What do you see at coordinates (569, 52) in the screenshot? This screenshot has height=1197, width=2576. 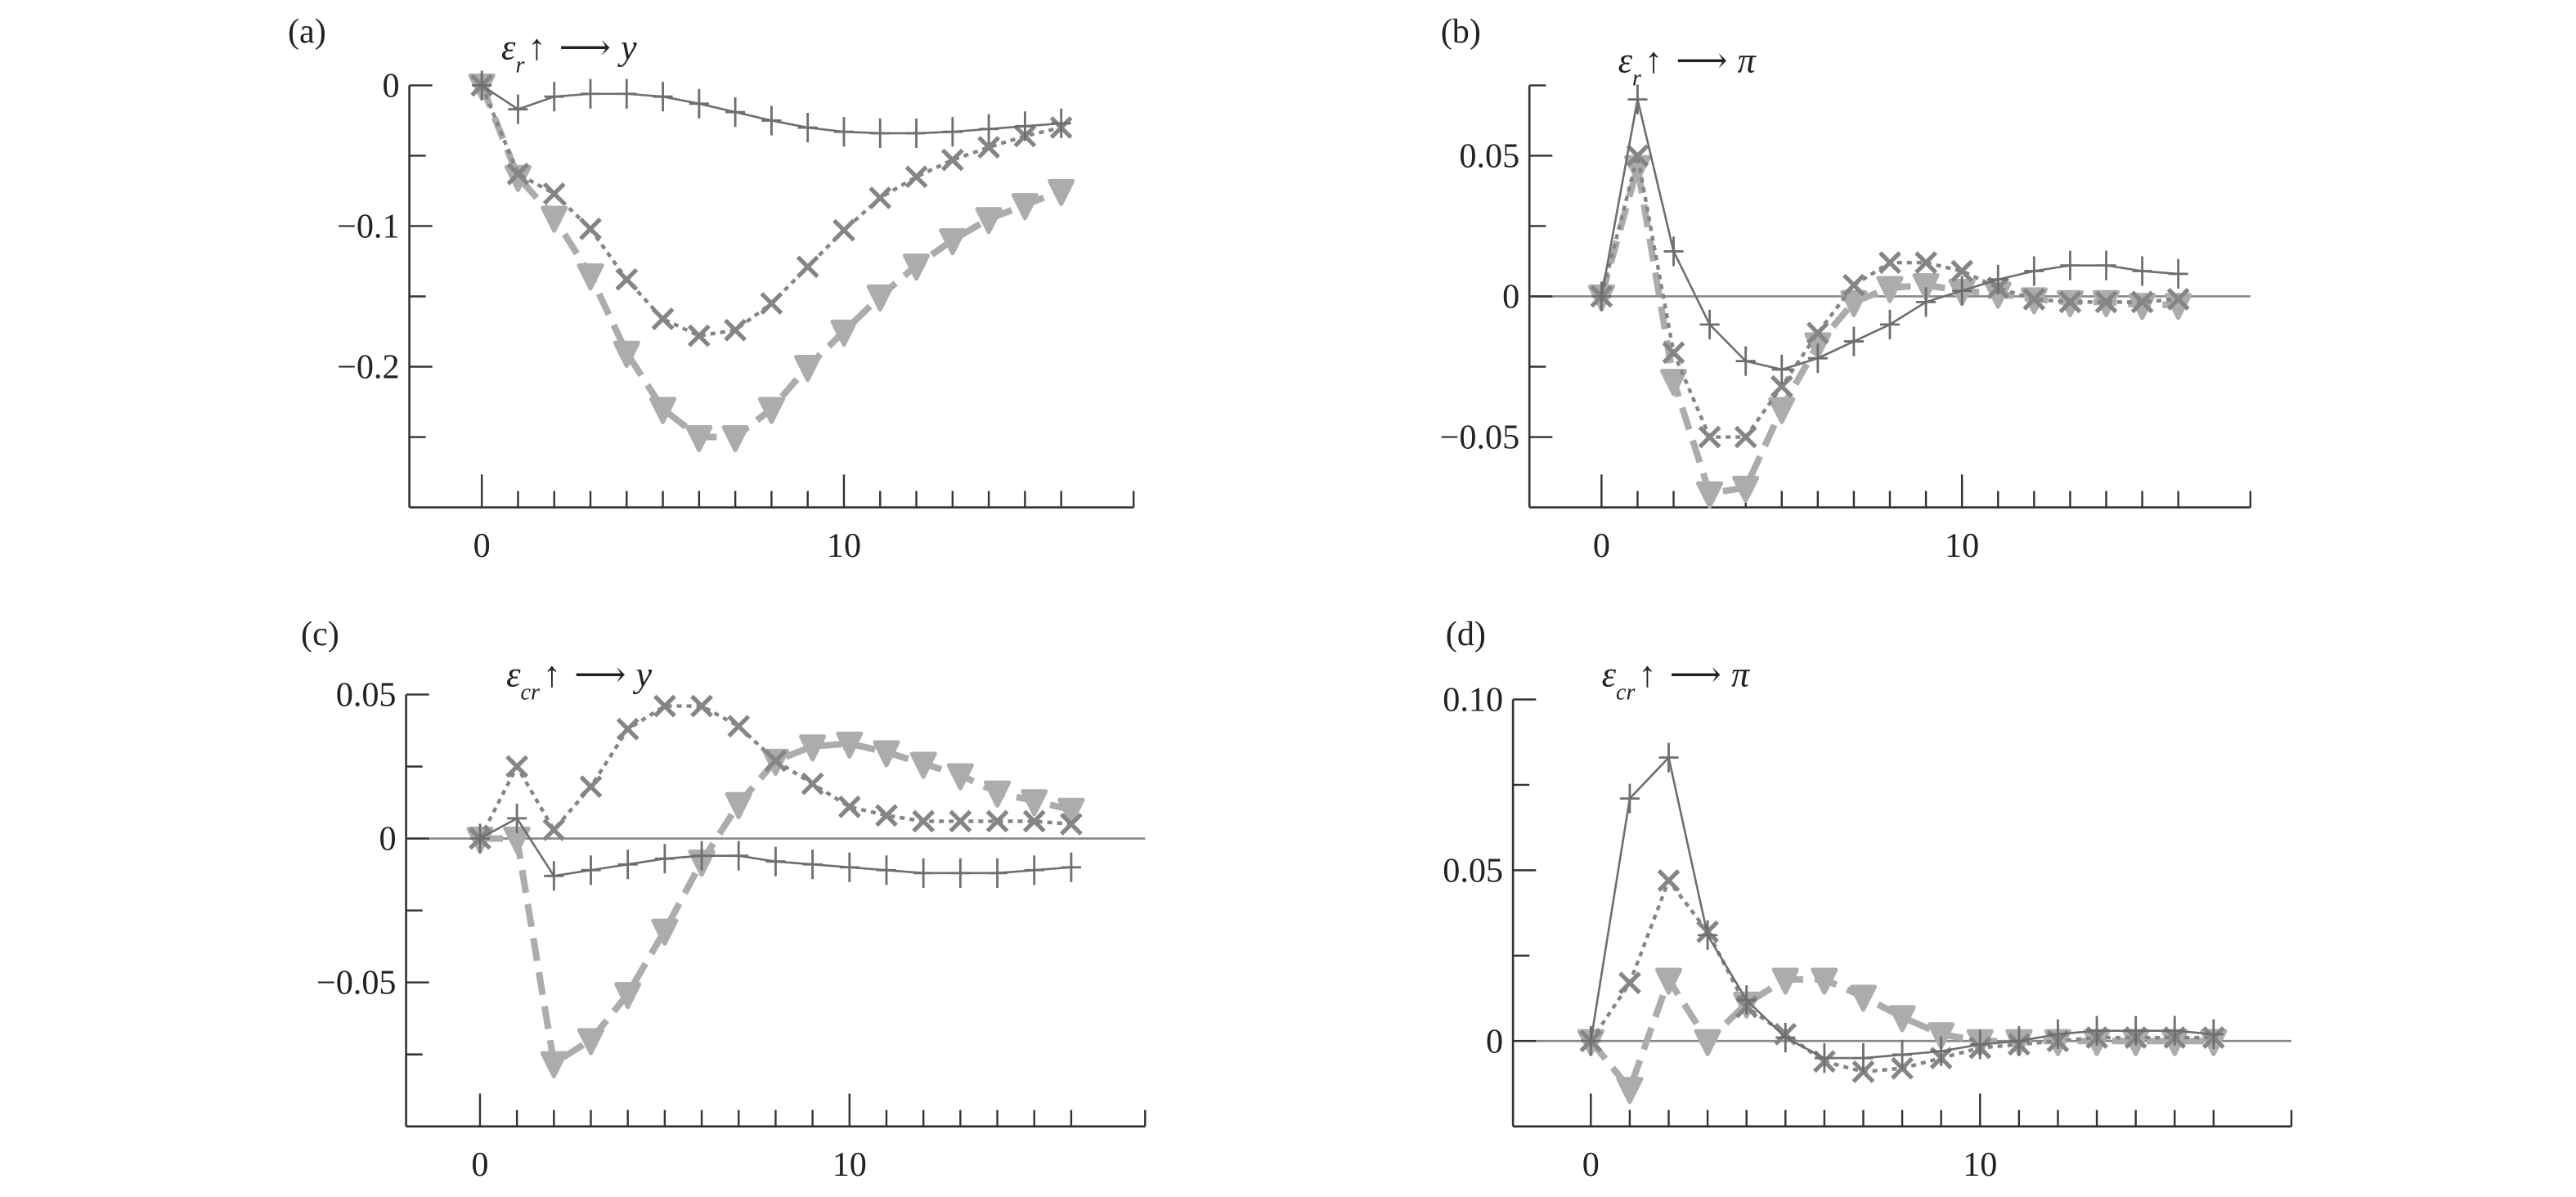 I see `panel-title: εr ↑ ⟶ y` at bounding box center [569, 52].